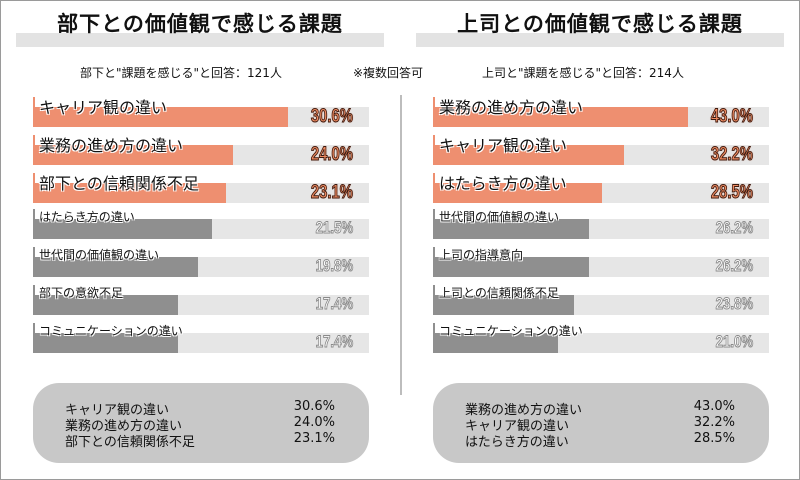  I want to click on summary-value: 23.1%, so click(314, 438).